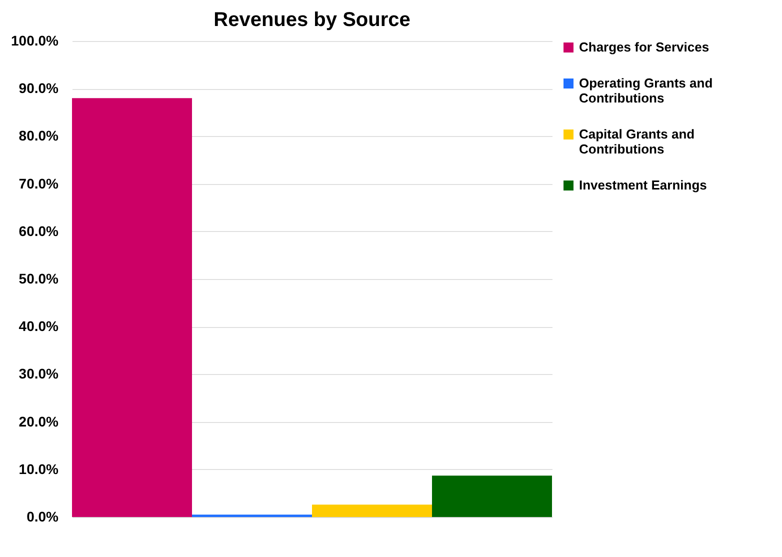 The height and width of the screenshot is (557, 782). Describe the element at coordinates (39, 421) in the screenshot. I see `y-tick-label: 20.0%` at that location.